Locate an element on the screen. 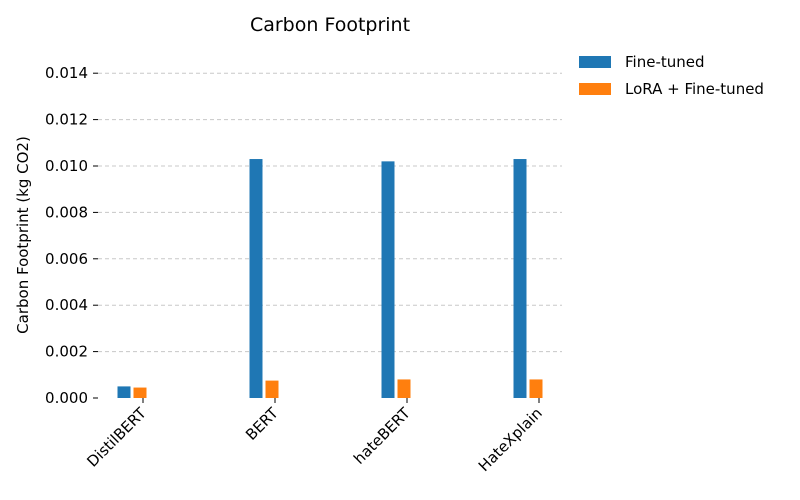 This screenshot has height=500, width=800. x-axis-ticks: DistilBERT BERT hateBERT HateXplain is located at coordinates (314, 436).